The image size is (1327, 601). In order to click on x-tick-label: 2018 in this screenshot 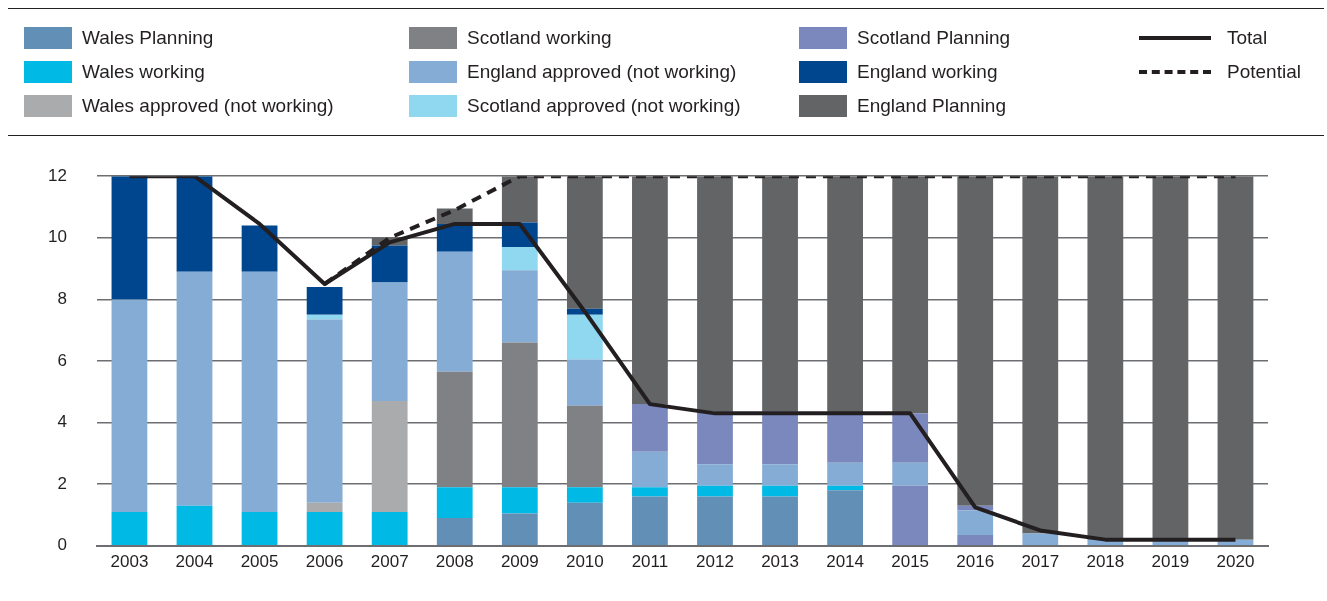, I will do `click(1105, 561)`.